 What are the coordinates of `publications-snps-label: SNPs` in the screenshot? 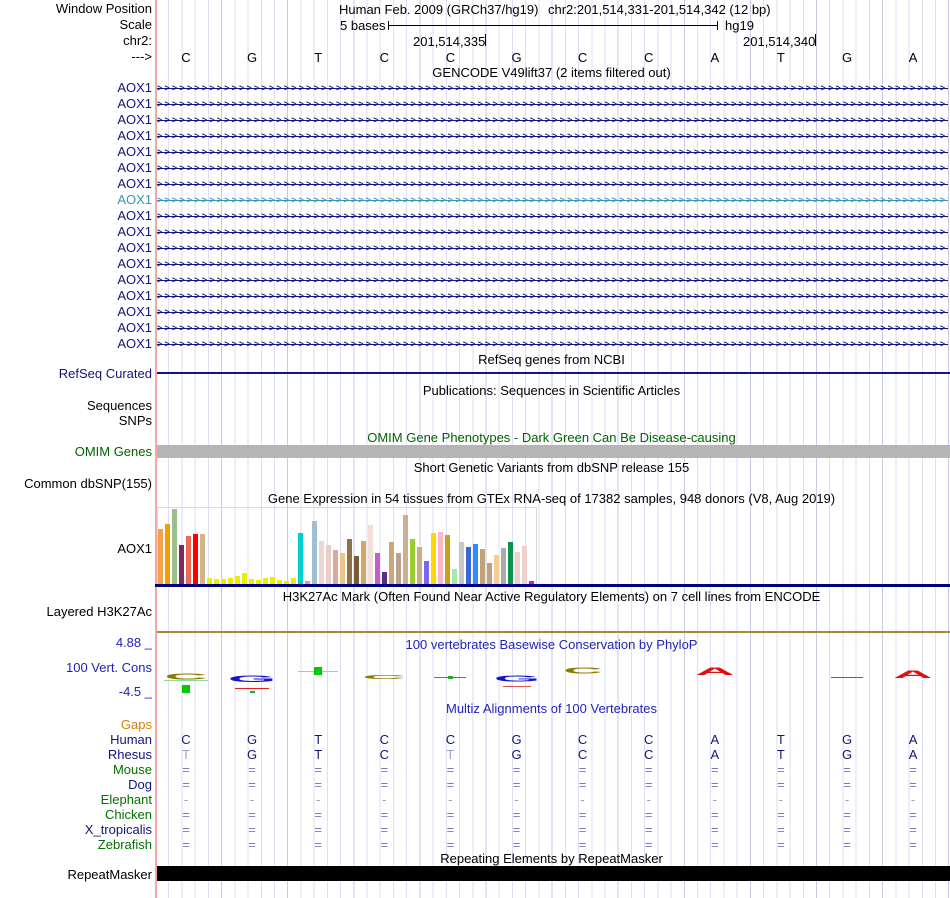 It's located at (135, 420).